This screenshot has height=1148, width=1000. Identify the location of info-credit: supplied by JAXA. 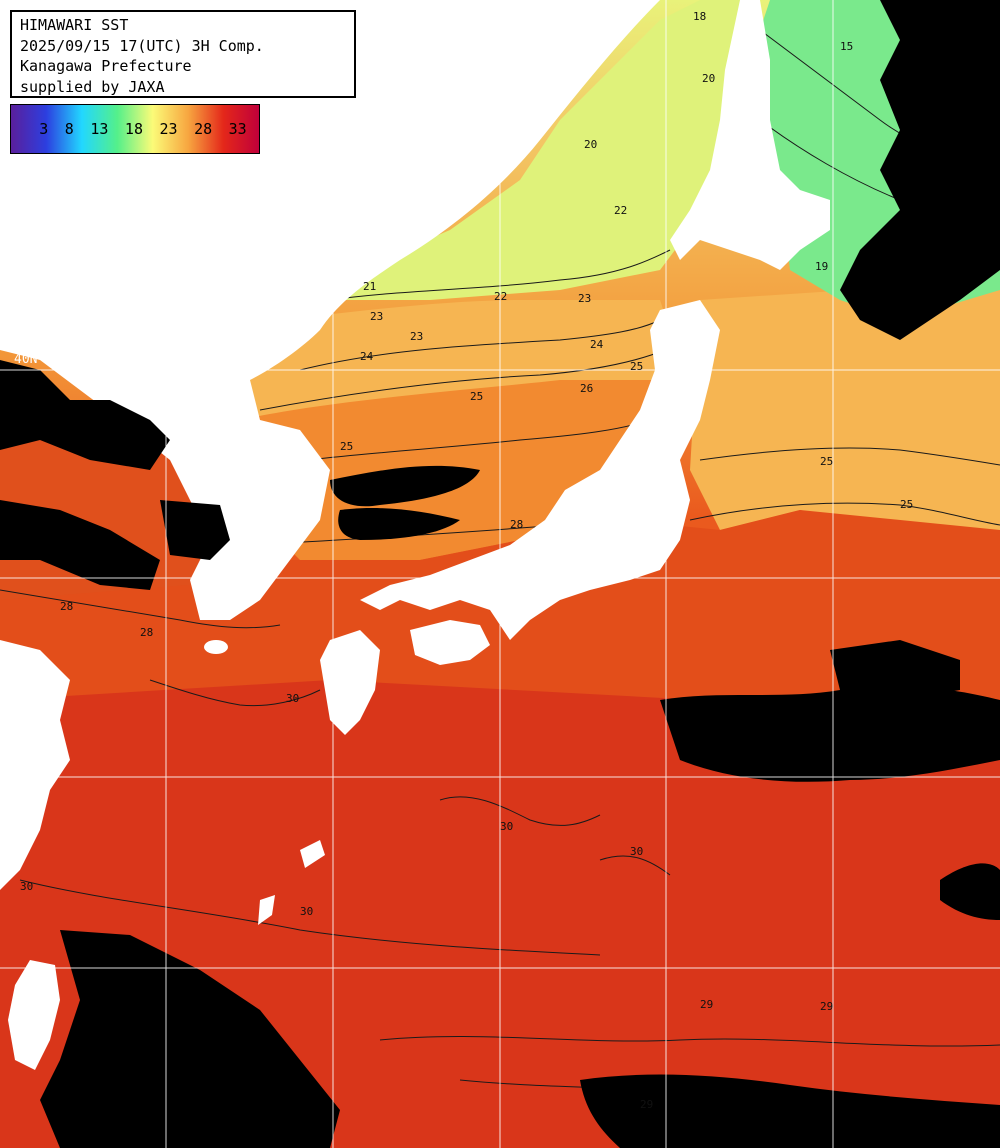
(92, 86).